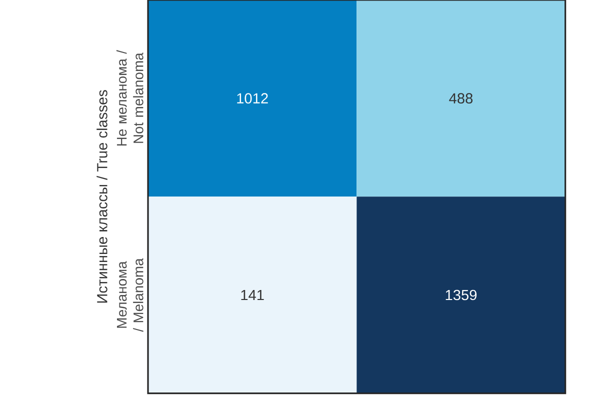 This screenshot has width=600, height=400. What do you see at coordinates (130, 295) in the screenshot?
I see `y-tick-label: Меланома / Melanoma` at bounding box center [130, 295].